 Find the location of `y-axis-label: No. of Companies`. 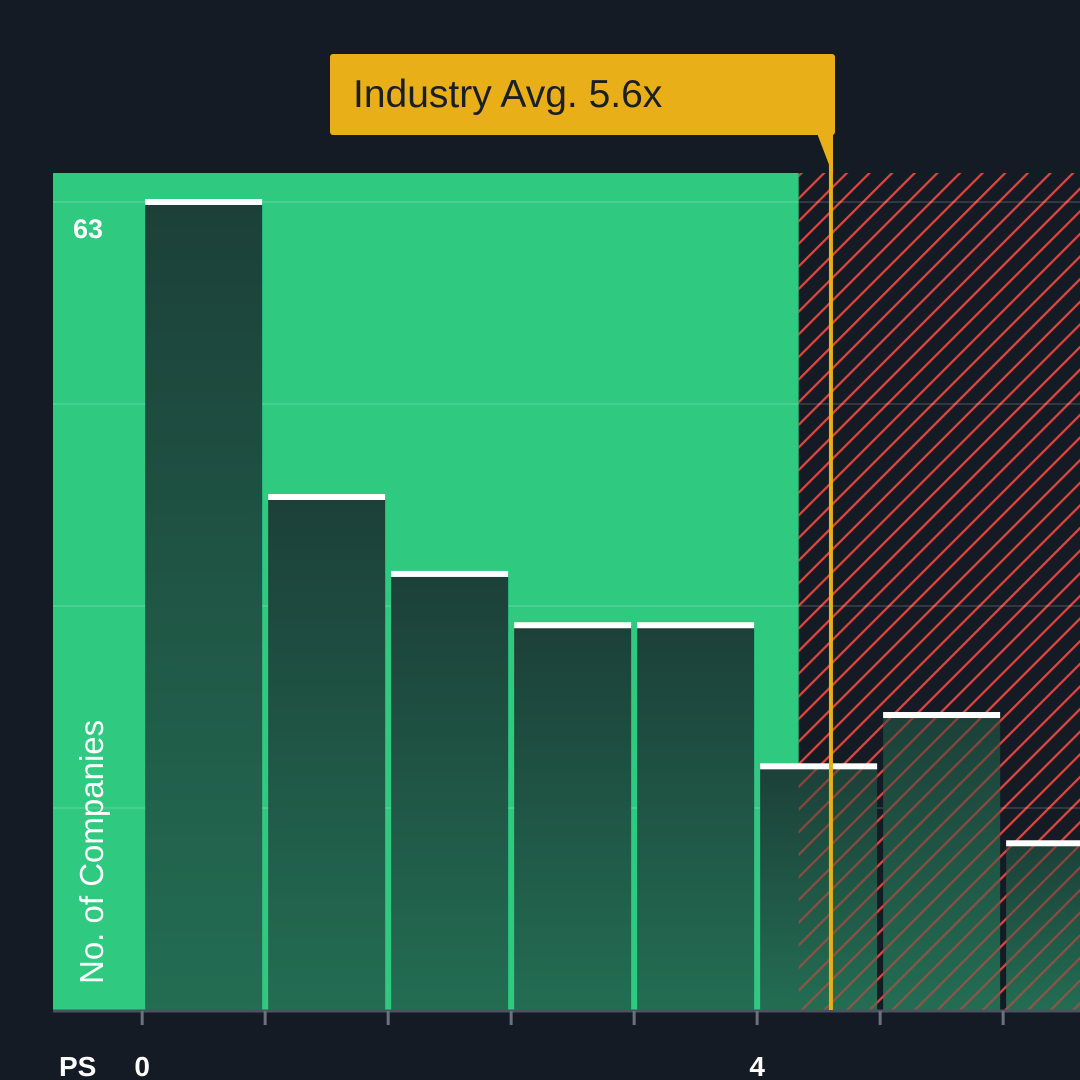

y-axis-label: No. of Companies is located at coordinates (91, 852).